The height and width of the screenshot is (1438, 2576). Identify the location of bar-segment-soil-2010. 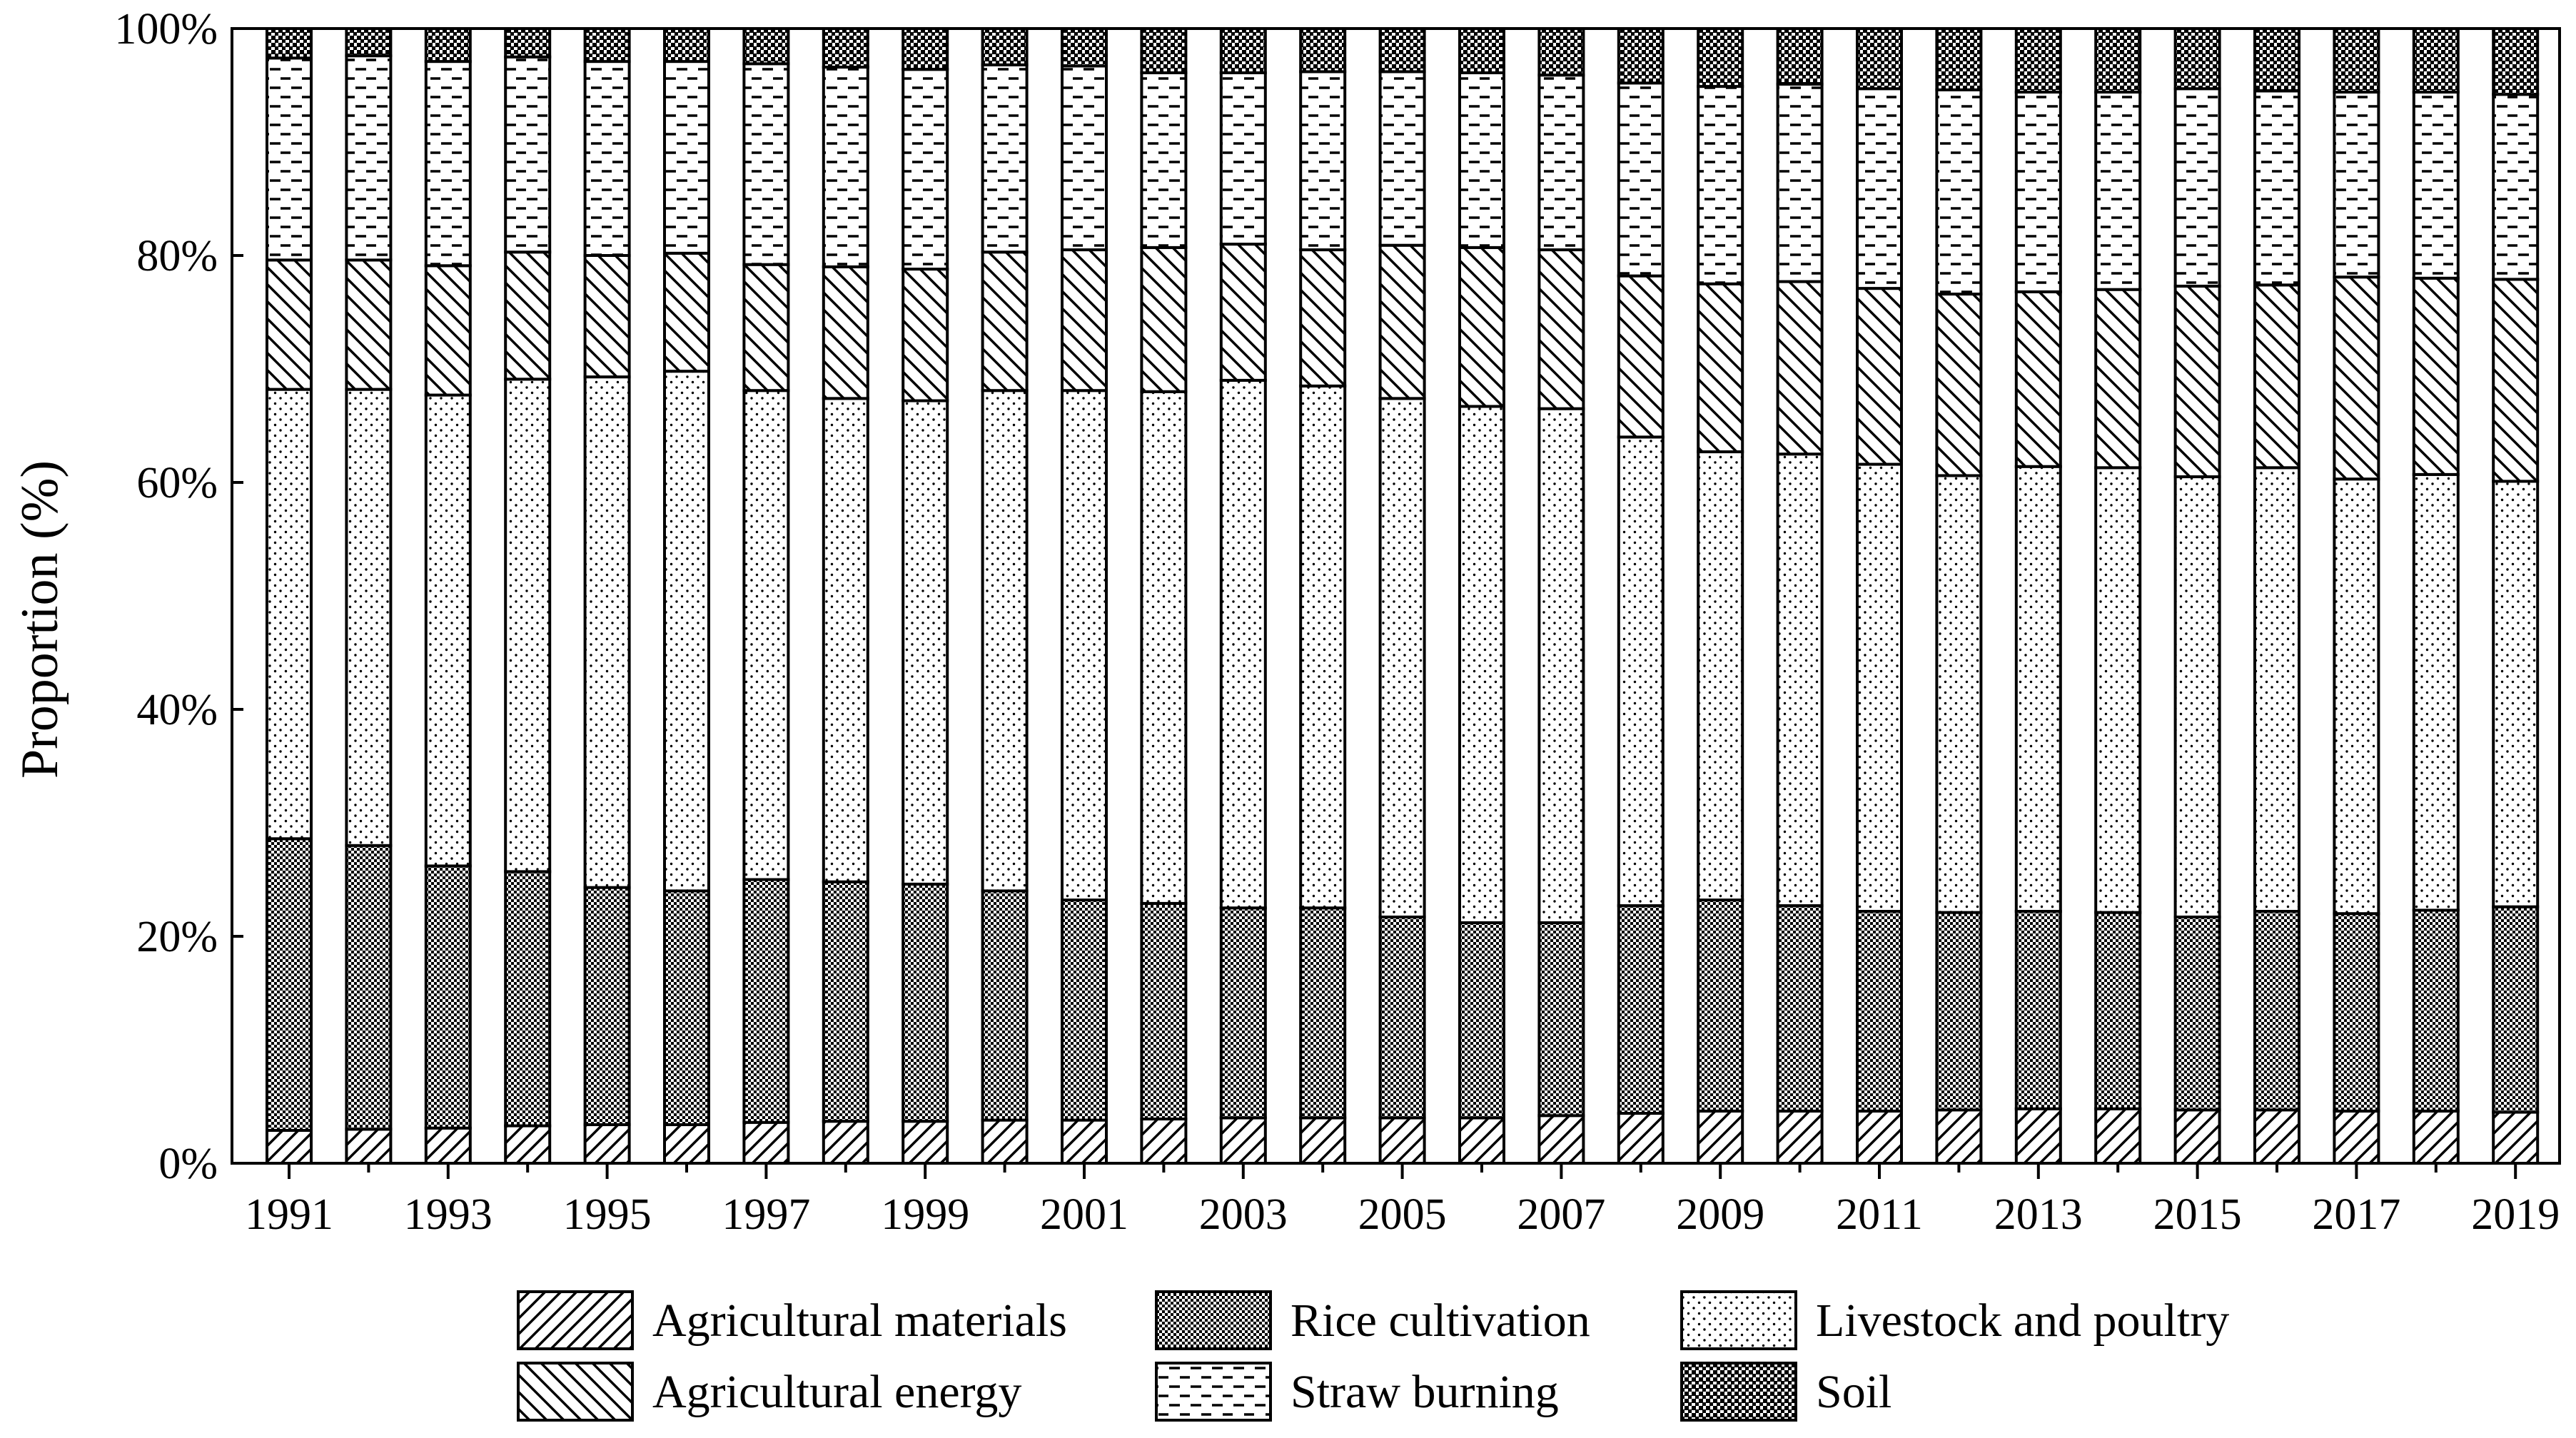
(1800, 56).